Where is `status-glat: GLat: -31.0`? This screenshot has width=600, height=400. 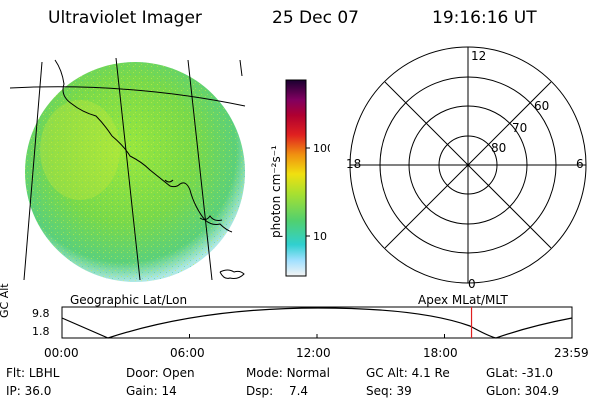
status-glat: GLat: -31.0 is located at coordinates (519, 373).